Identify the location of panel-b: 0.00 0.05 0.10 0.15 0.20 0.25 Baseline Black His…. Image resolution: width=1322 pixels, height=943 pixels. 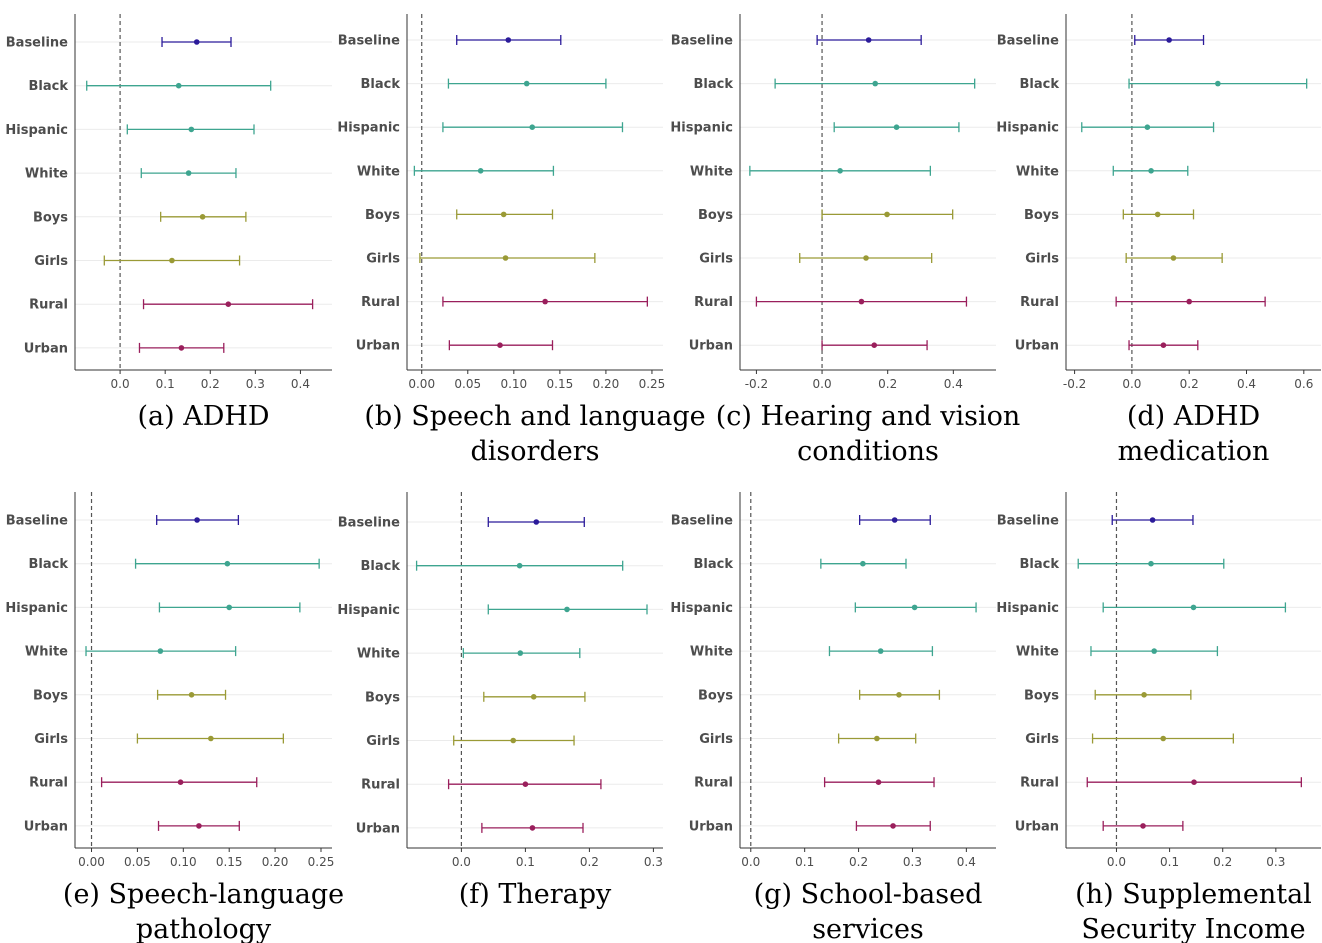
(521, 240).